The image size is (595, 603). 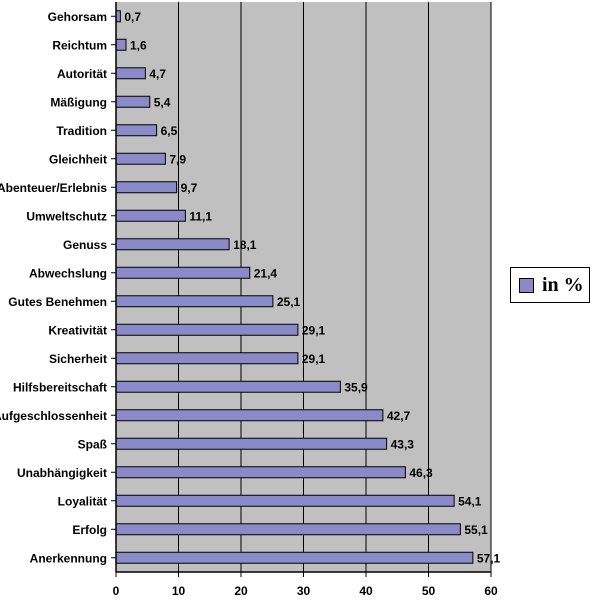 What do you see at coordinates (78, 159) in the screenshot?
I see `category-label: Gleichheit` at bounding box center [78, 159].